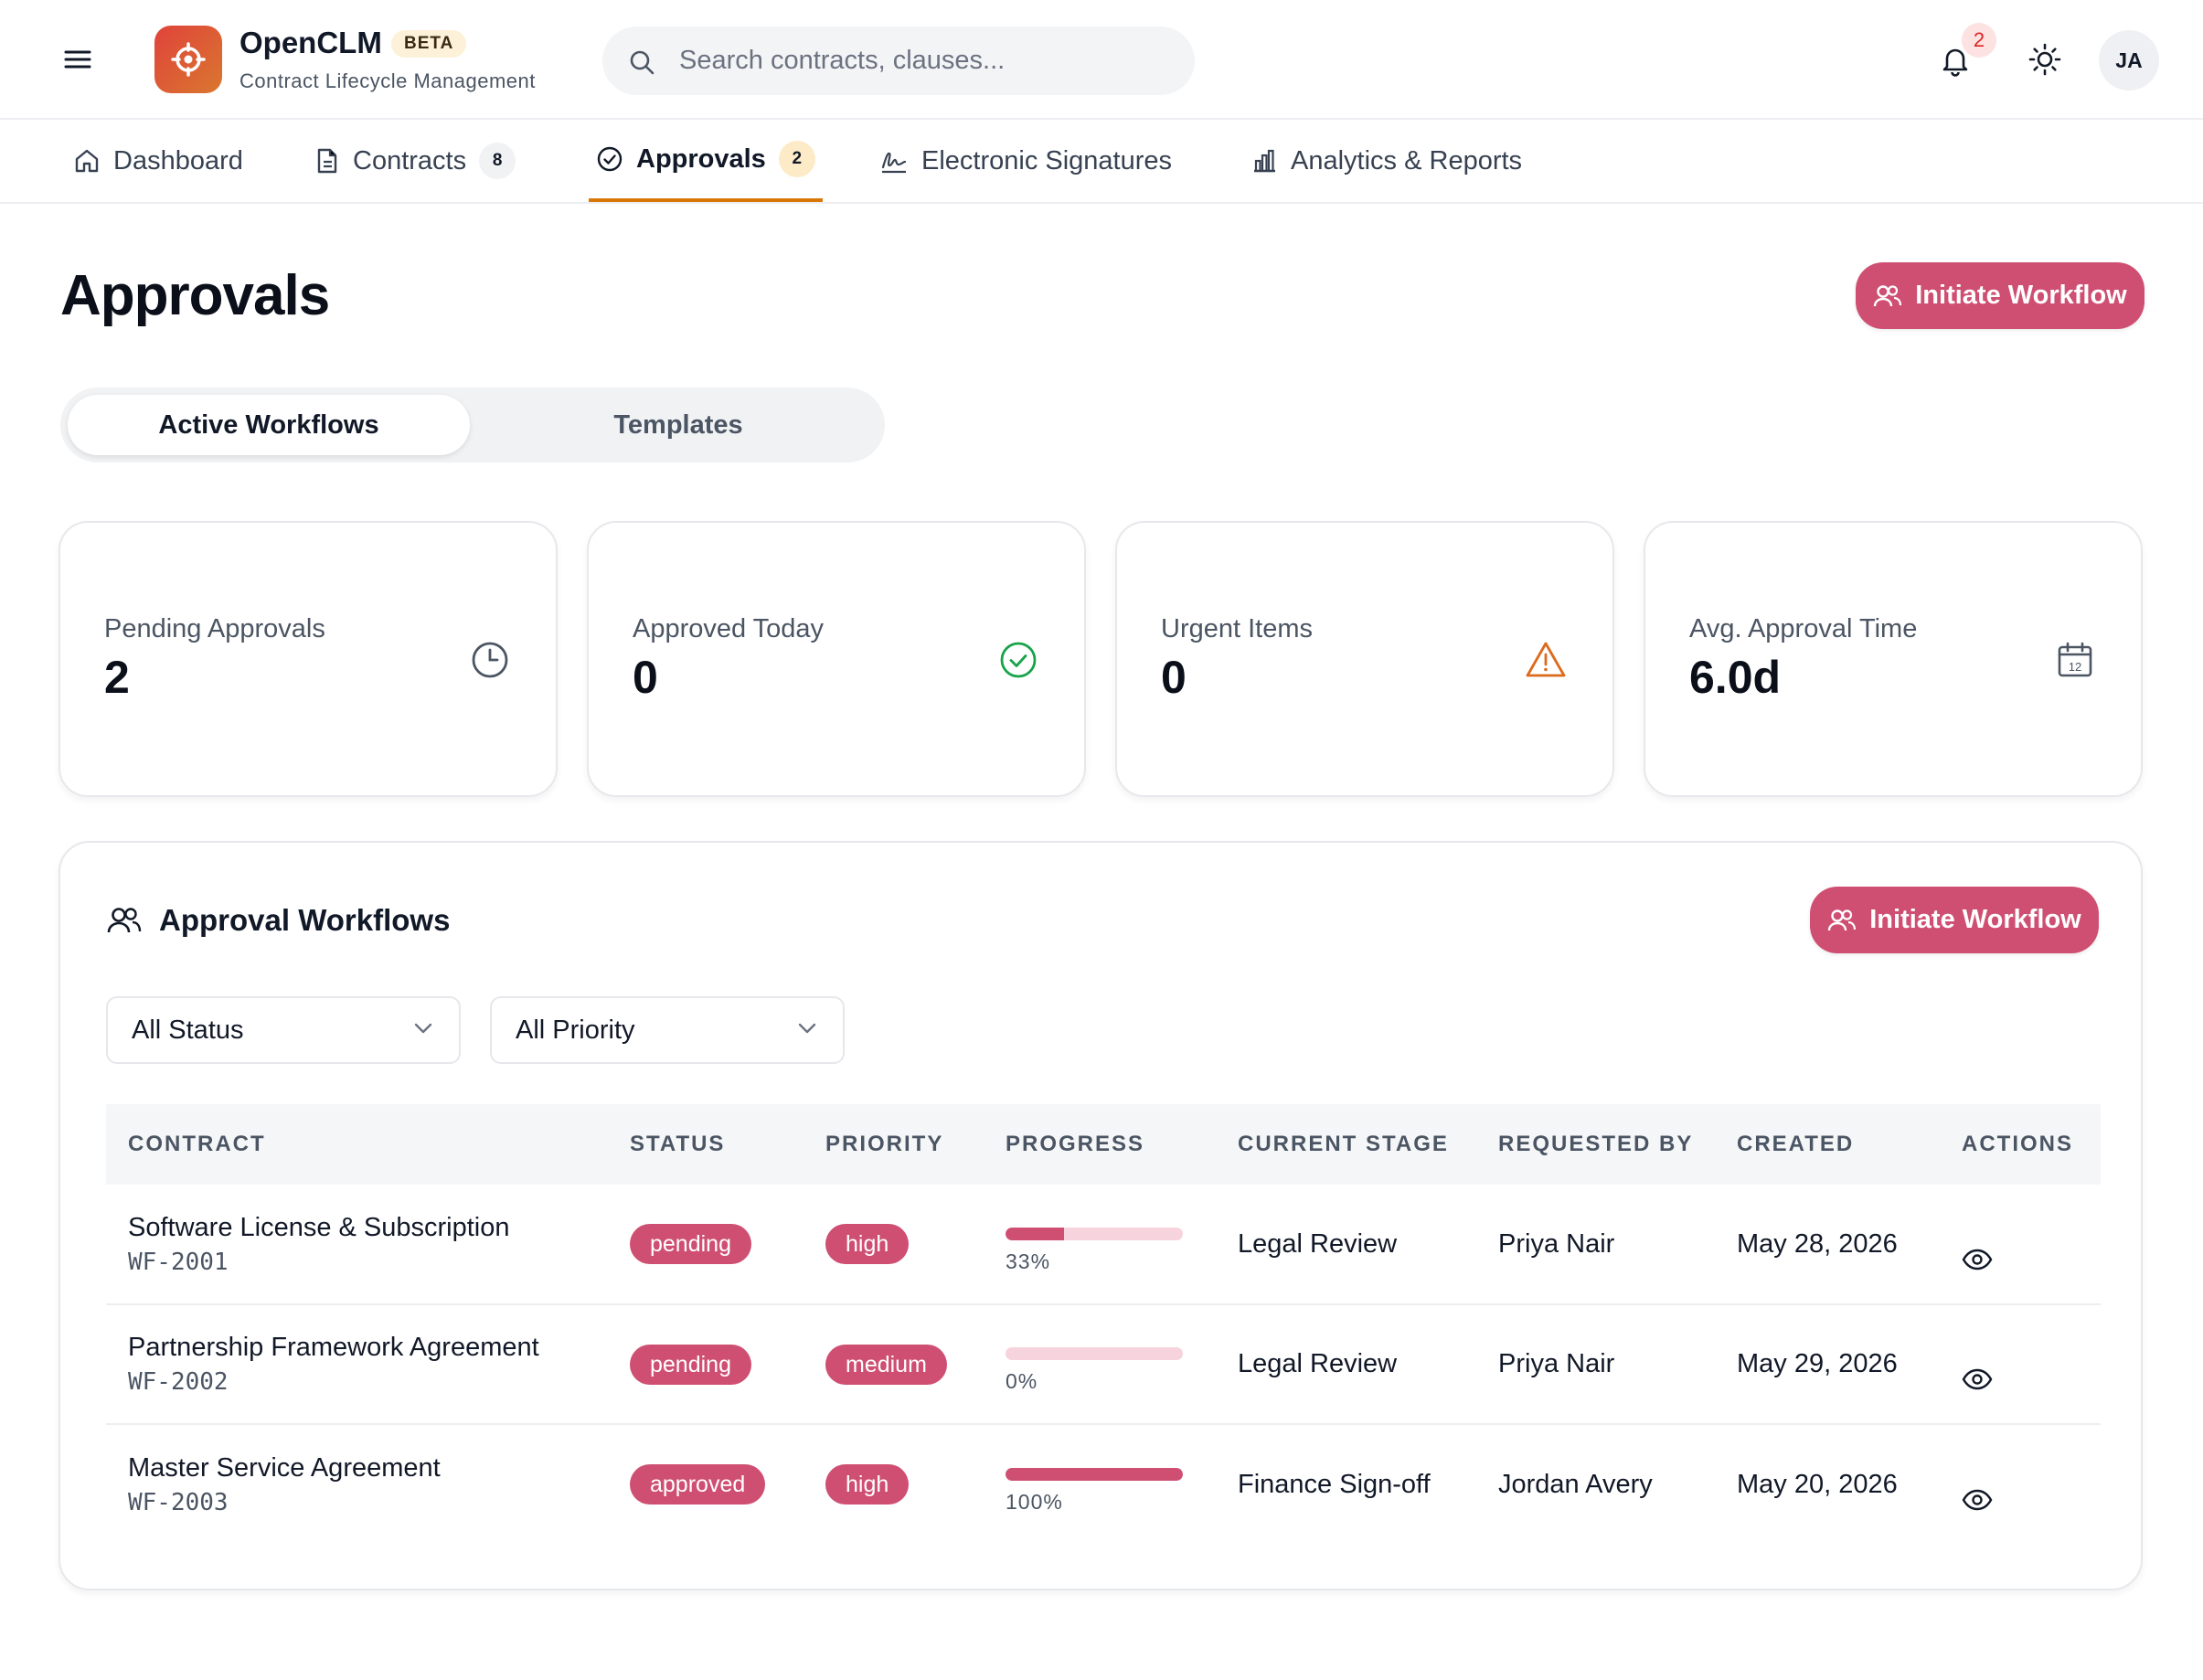 This screenshot has height=1680, width=2203. I want to click on workflow-tabs: Active Workflows Templates, so click(472, 425).